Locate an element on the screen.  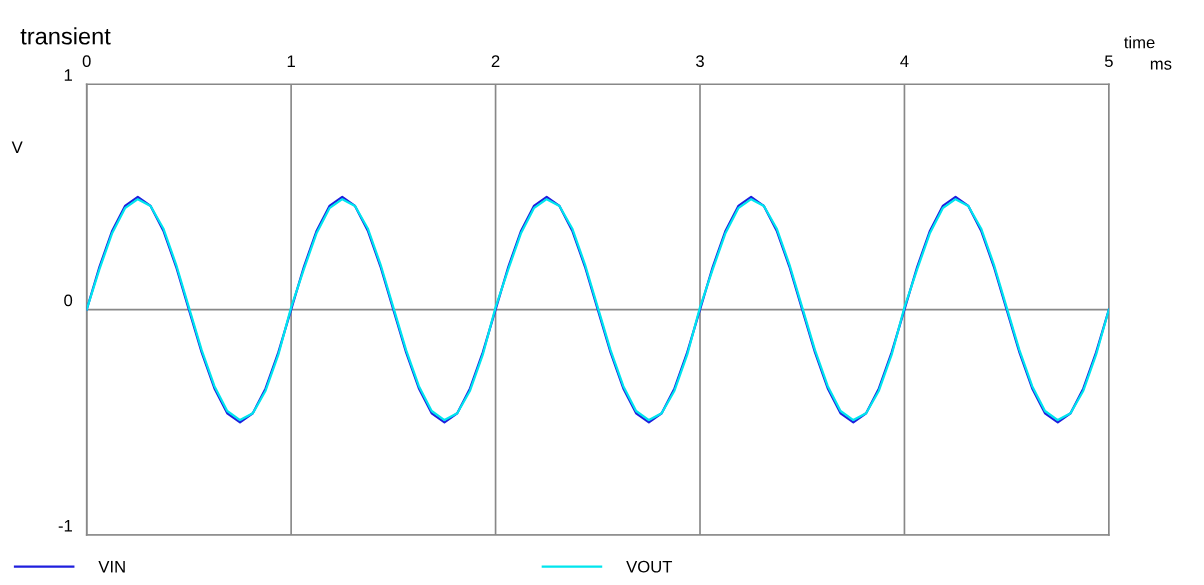
x-axis-title: time is located at coordinates (1139, 42).